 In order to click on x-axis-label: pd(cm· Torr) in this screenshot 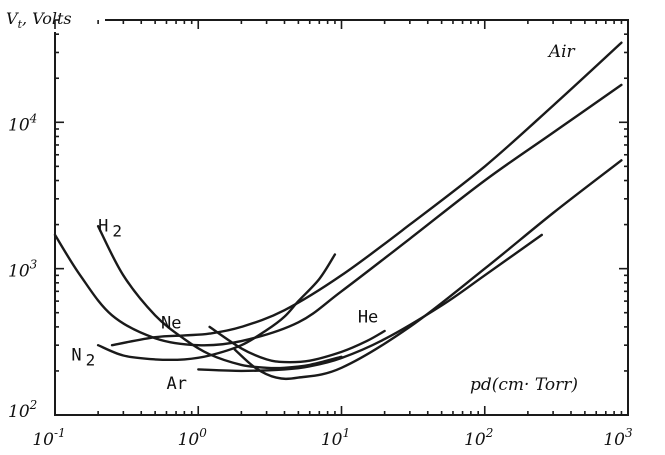, I will do `click(524, 385)`.